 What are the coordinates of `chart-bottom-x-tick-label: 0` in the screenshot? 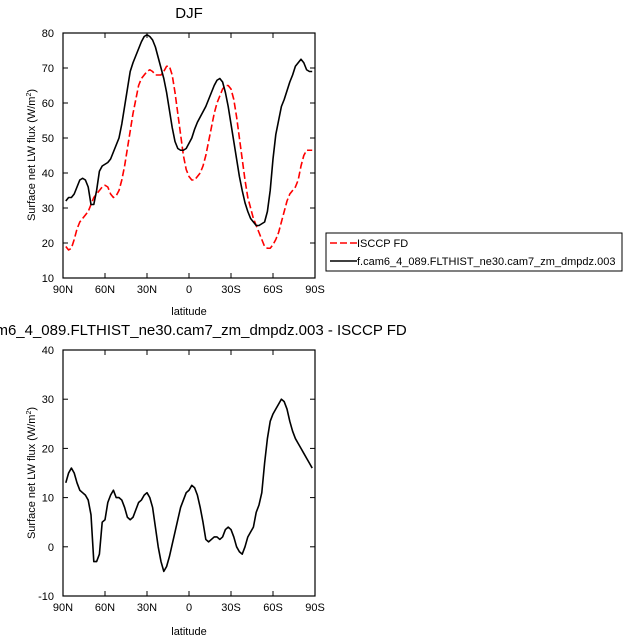 It's located at (189, 608).